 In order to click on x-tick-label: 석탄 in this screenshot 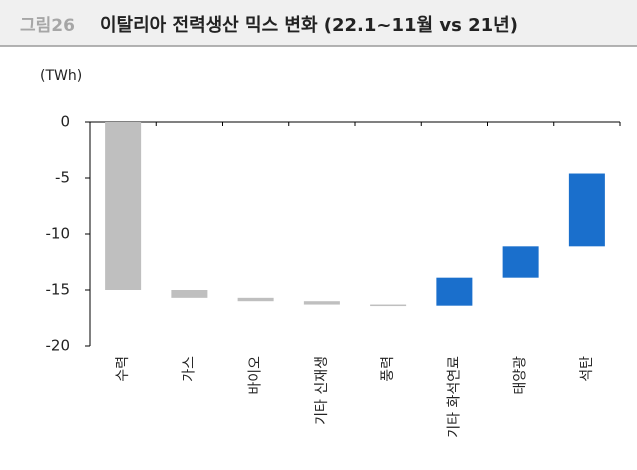, I will do `click(587, 369)`.